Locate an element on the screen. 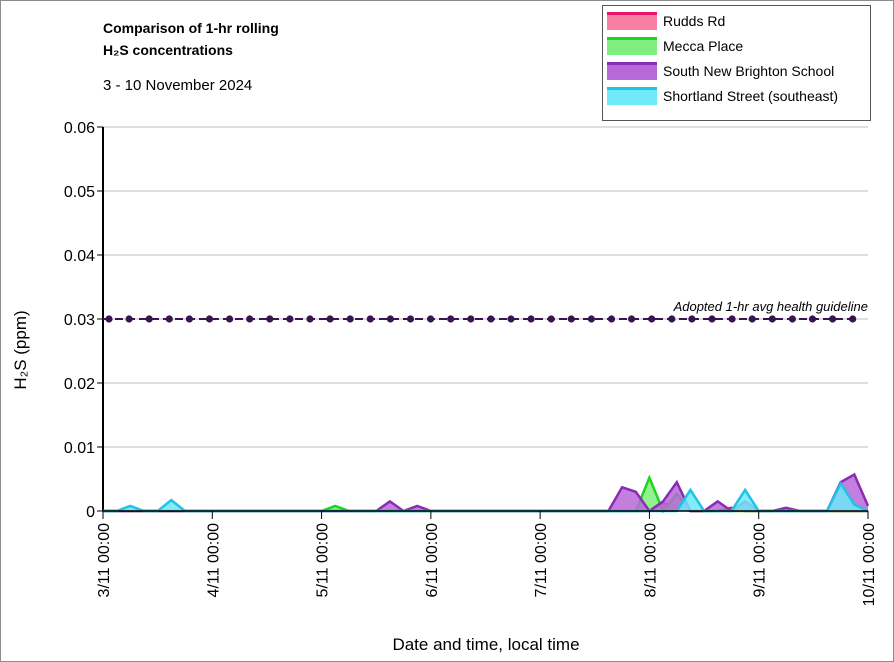  x-tick-label: 6/11 00:00 is located at coordinates (432, 560).